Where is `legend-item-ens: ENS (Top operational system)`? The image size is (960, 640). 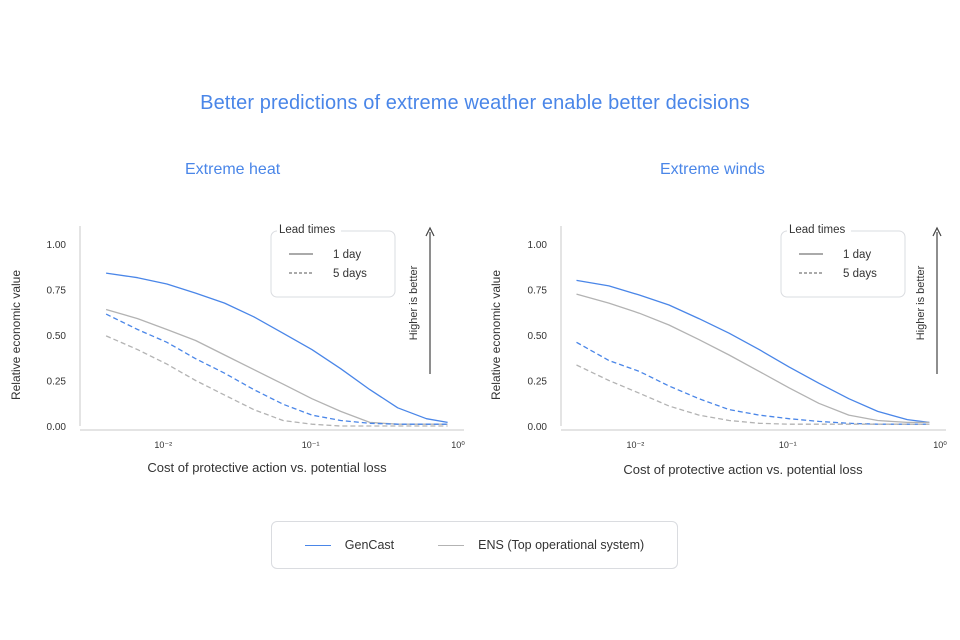 legend-item-ens: ENS (Top operational system) is located at coordinates (541, 545).